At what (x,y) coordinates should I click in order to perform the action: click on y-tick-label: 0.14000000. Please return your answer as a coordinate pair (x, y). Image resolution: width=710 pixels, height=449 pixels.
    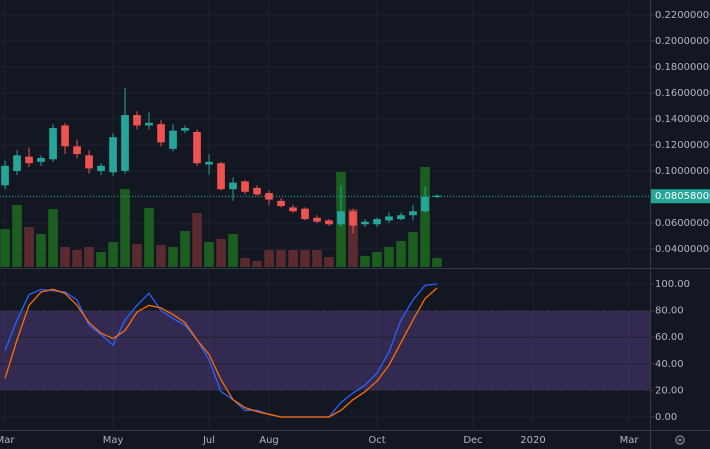
    Looking at the image, I should click on (682, 119).